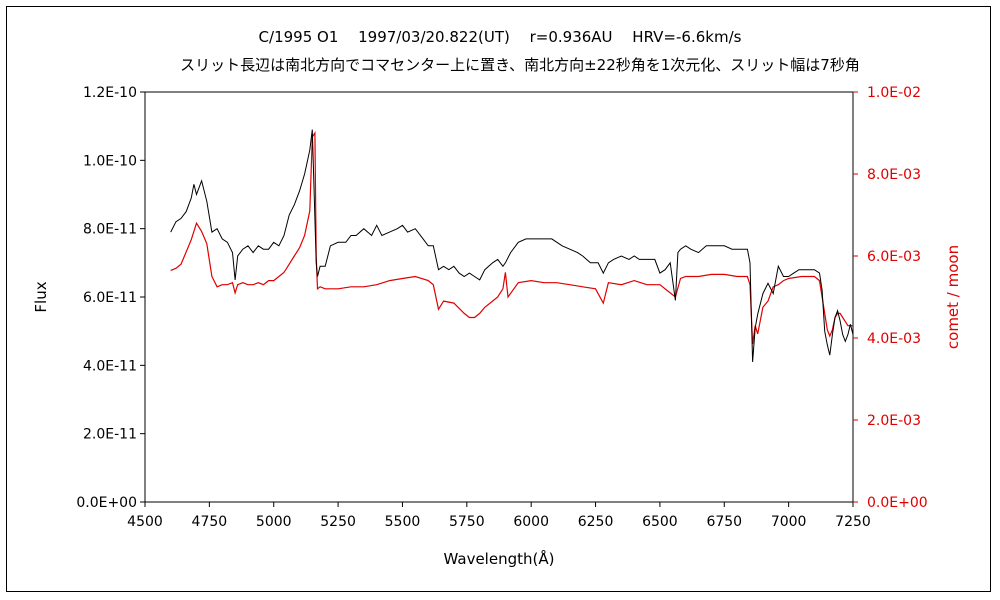  What do you see at coordinates (145, 522) in the screenshot?
I see `x-tick-label: 4500` at bounding box center [145, 522].